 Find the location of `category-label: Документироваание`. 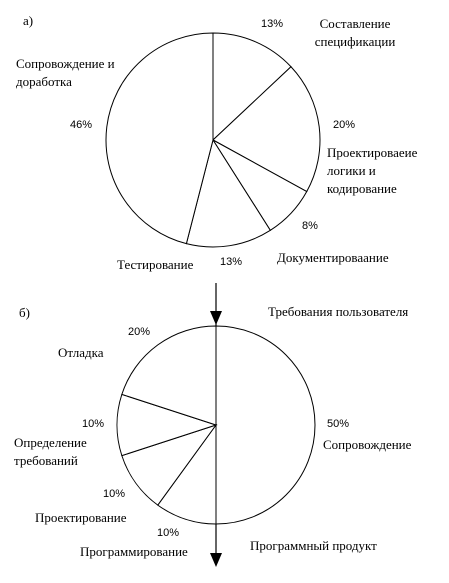

category-label: Документироваание is located at coordinates (333, 257).